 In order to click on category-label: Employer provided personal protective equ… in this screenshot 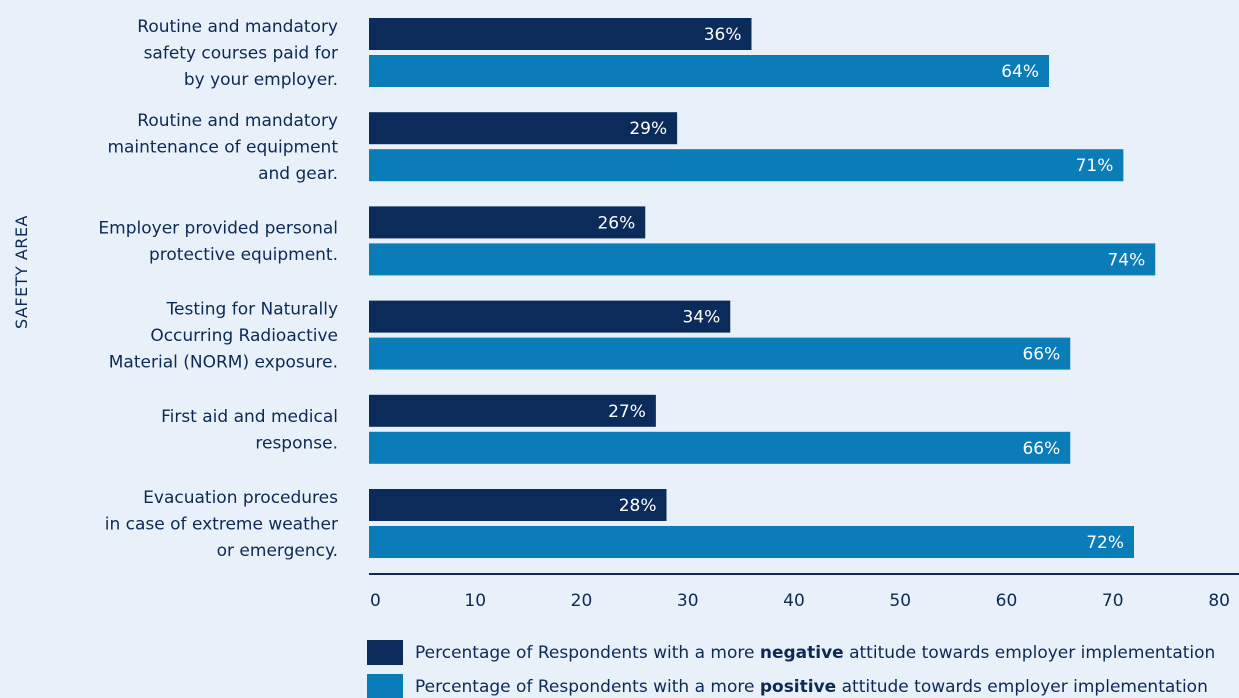, I will do `click(218, 242)`.